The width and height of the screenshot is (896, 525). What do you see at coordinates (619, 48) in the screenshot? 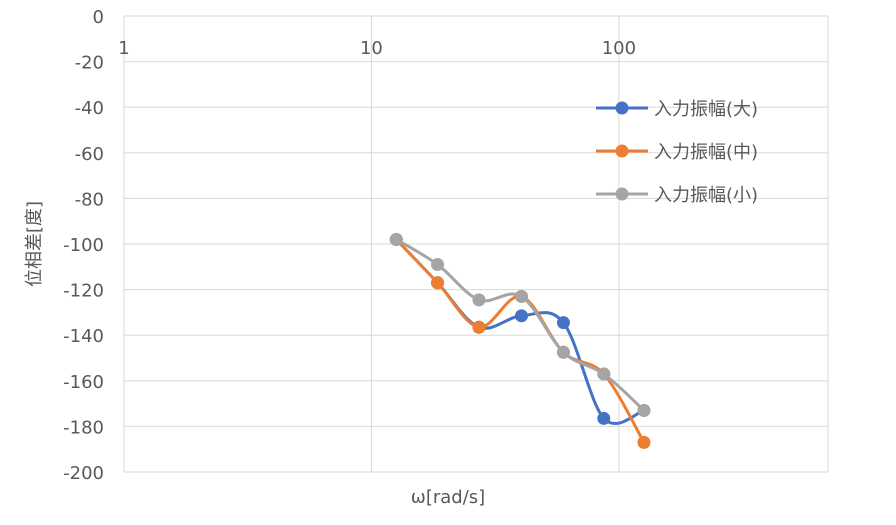
I see `x-tick-label: 100` at bounding box center [619, 48].